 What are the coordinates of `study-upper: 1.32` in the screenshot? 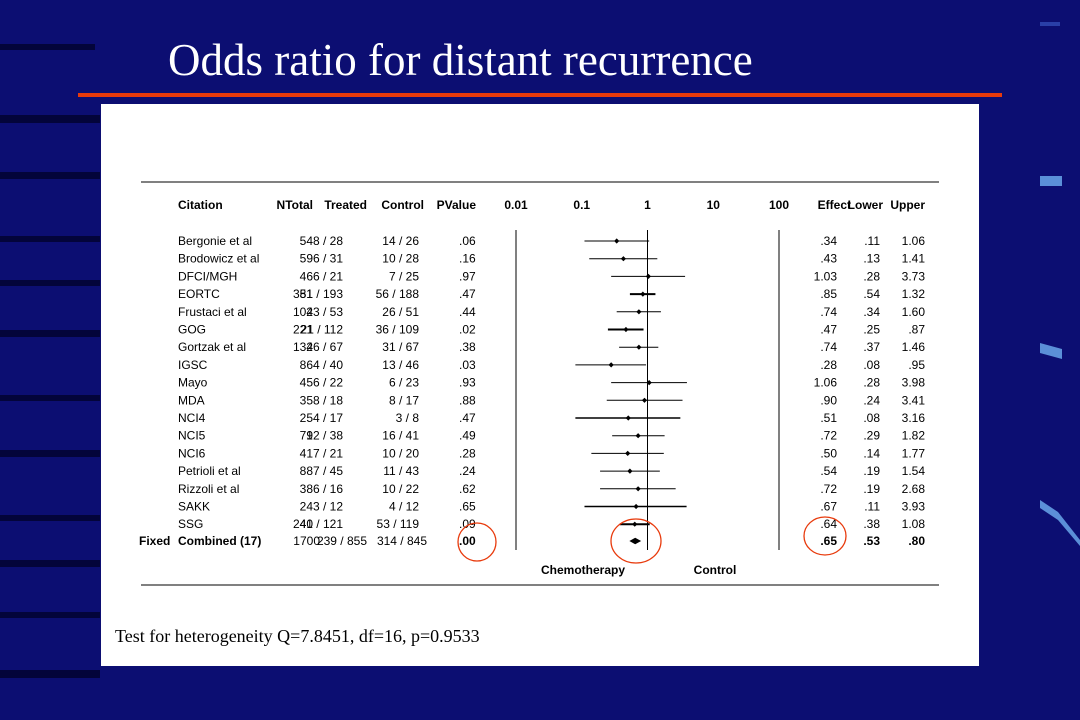 It's located at (914, 294).